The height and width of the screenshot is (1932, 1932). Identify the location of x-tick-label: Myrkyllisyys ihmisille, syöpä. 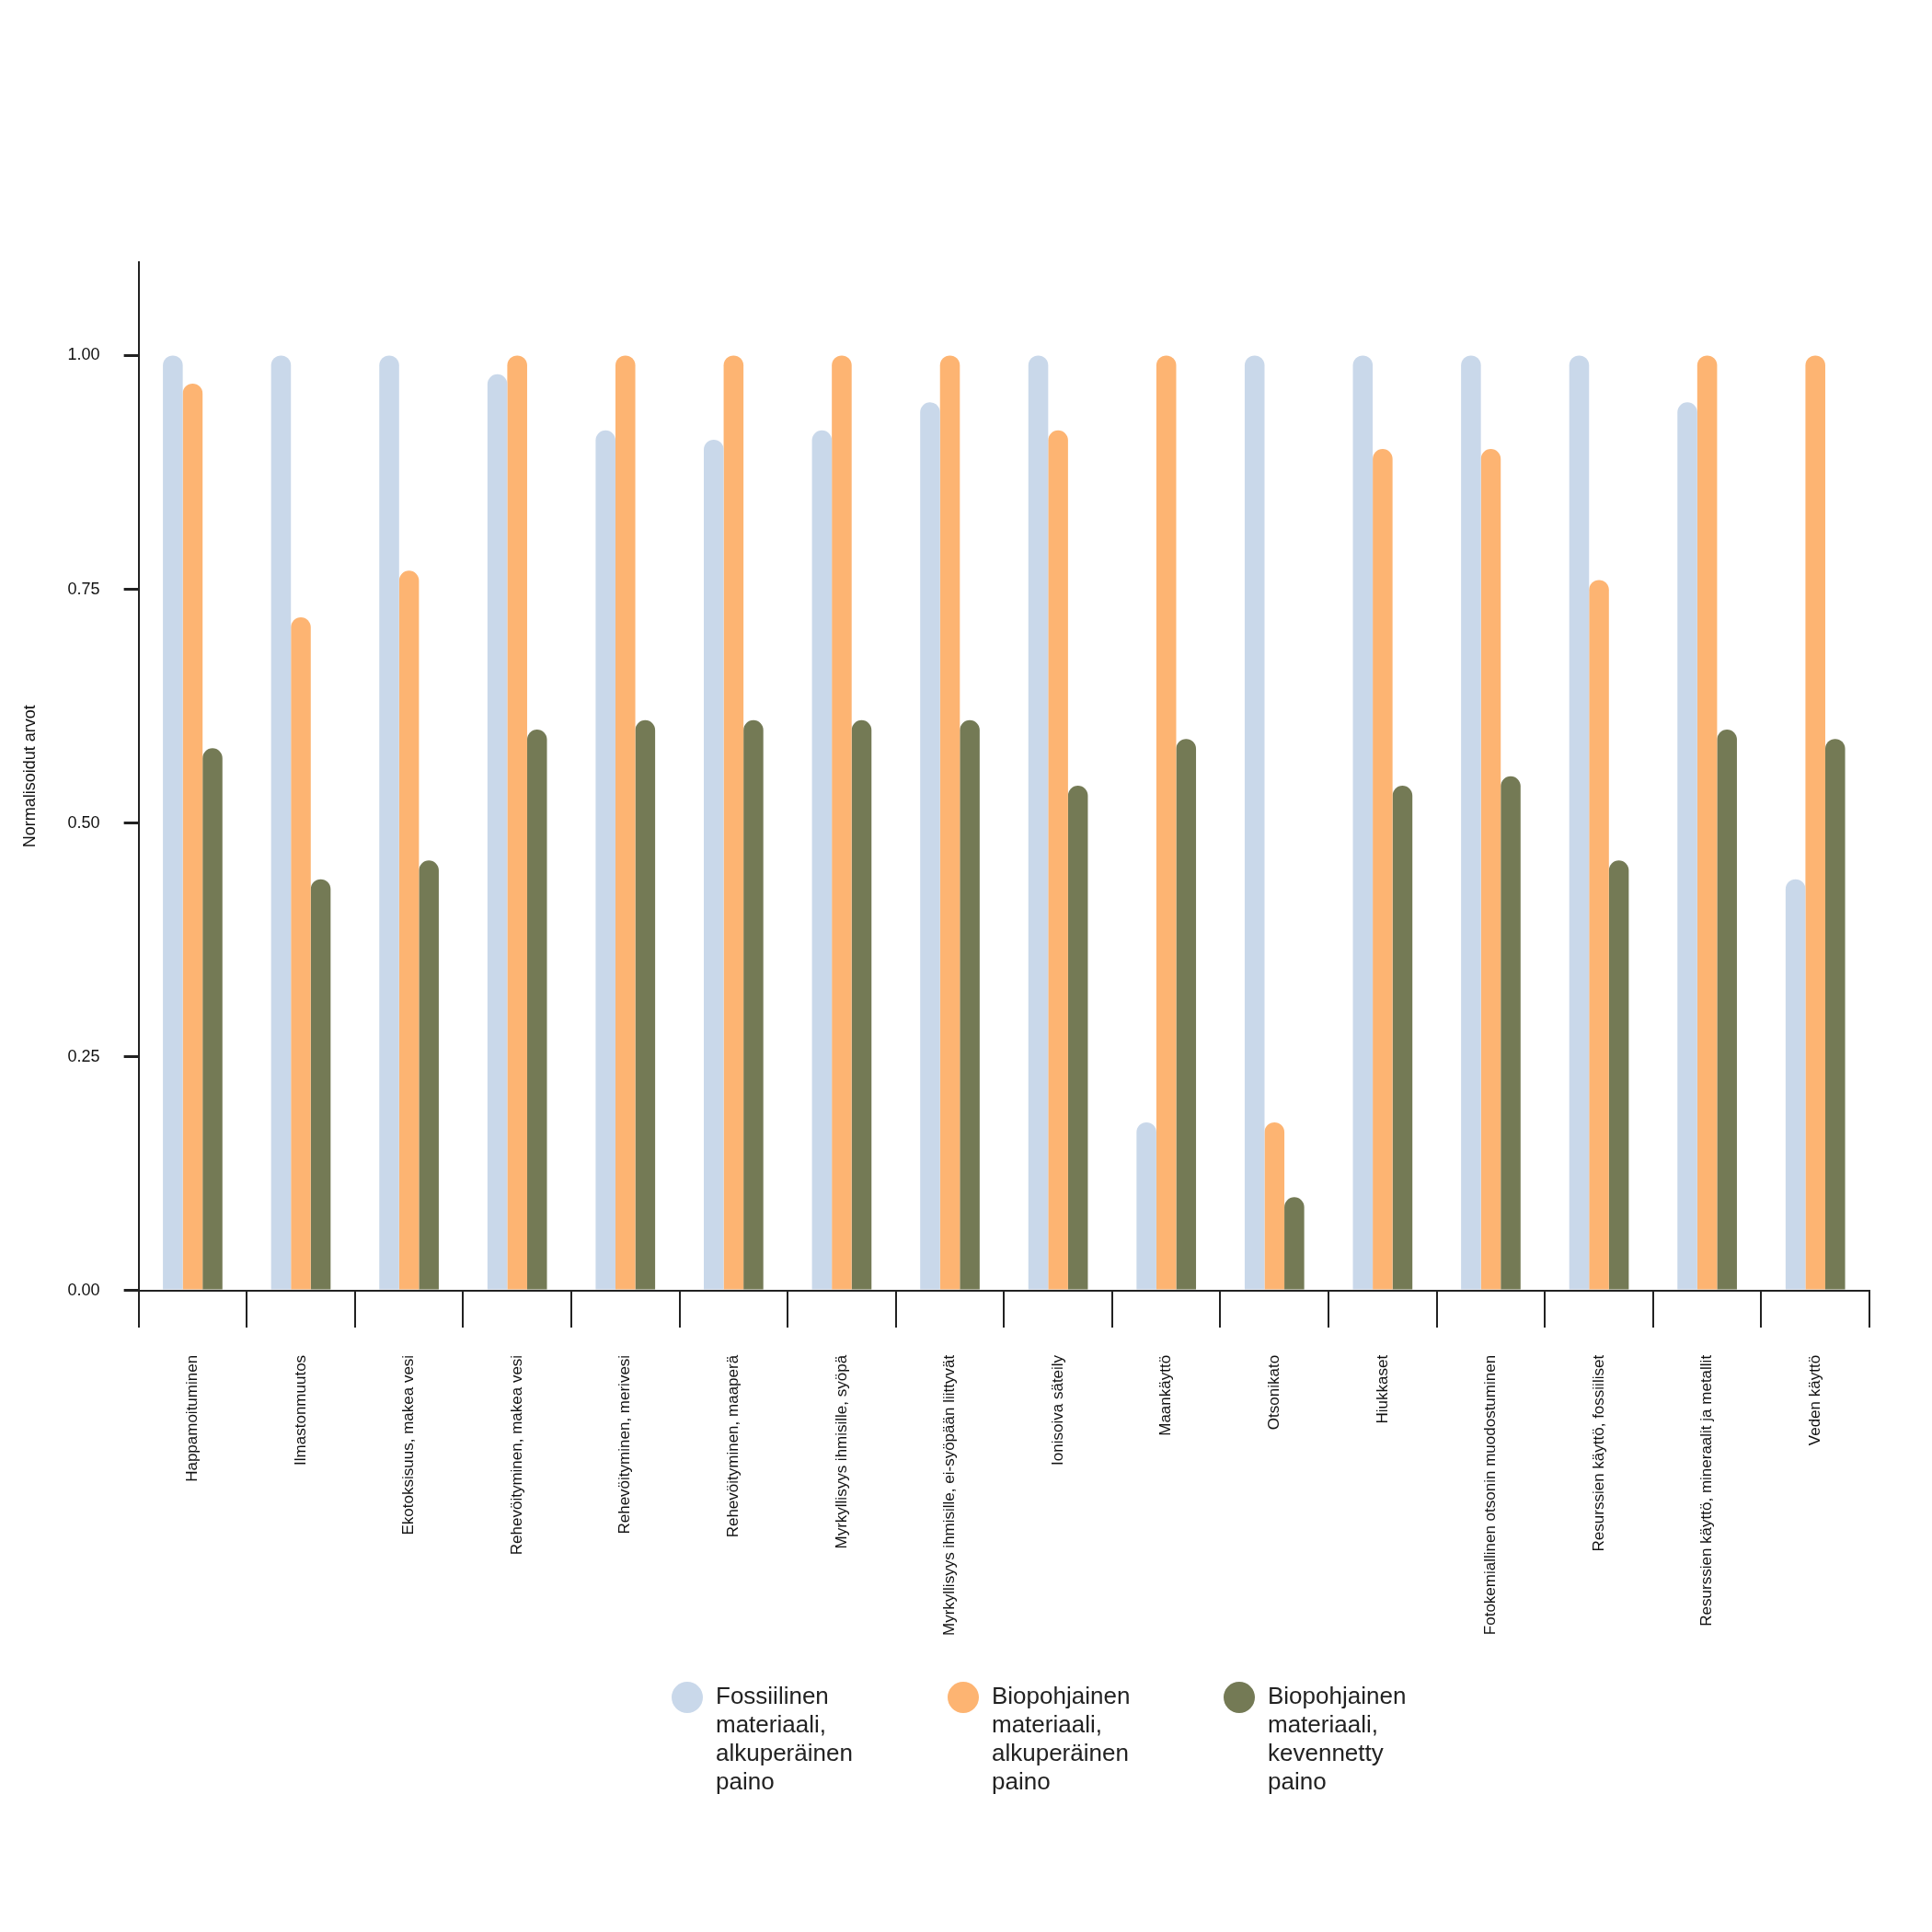
(841, 1451).